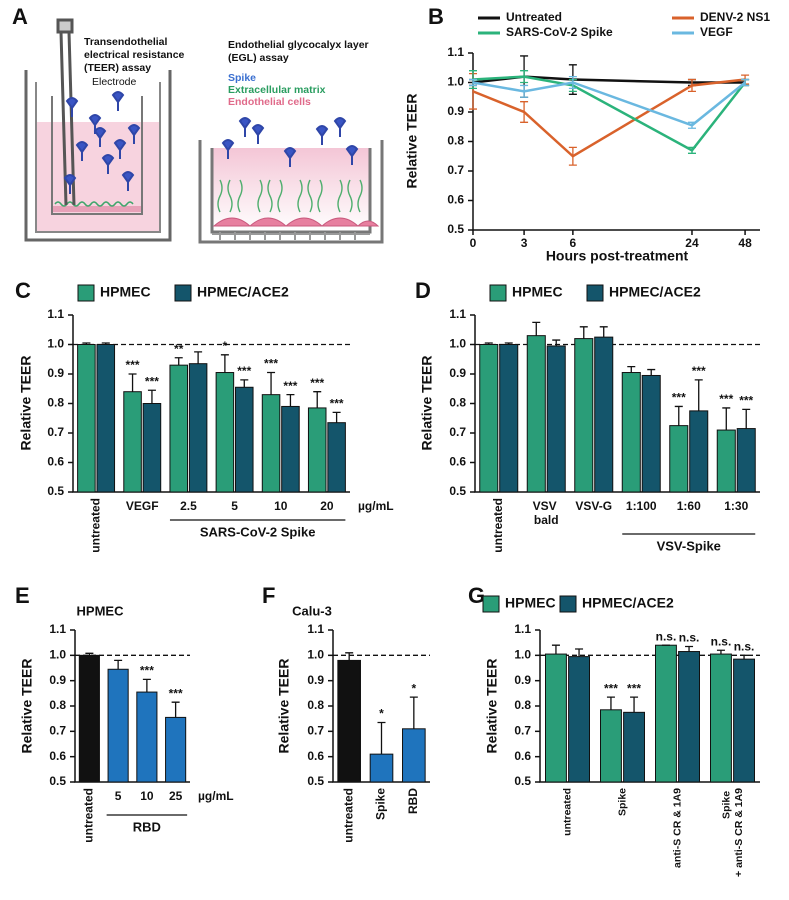 Image resolution: width=789 pixels, height=900 pixels. Describe the element at coordinates (534, 17) in the screenshot. I see `legend-label: Untreated` at that location.